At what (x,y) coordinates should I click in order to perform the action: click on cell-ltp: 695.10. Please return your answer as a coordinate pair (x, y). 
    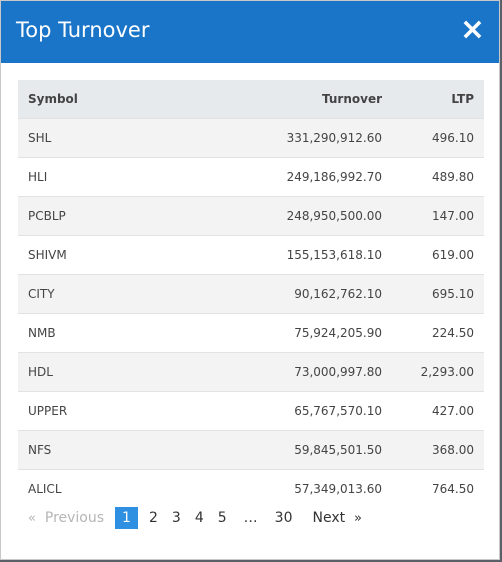
    Looking at the image, I should click on (453, 293).